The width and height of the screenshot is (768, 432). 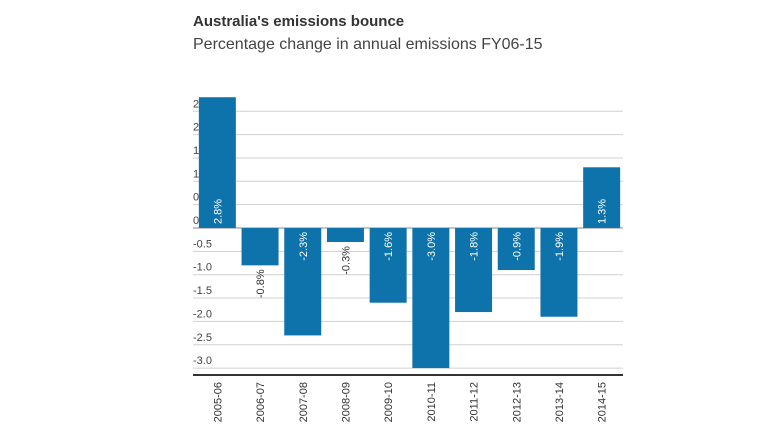 What do you see at coordinates (202, 361) in the screenshot?
I see `y-tick-label: -3.0` at bounding box center [202, 361].